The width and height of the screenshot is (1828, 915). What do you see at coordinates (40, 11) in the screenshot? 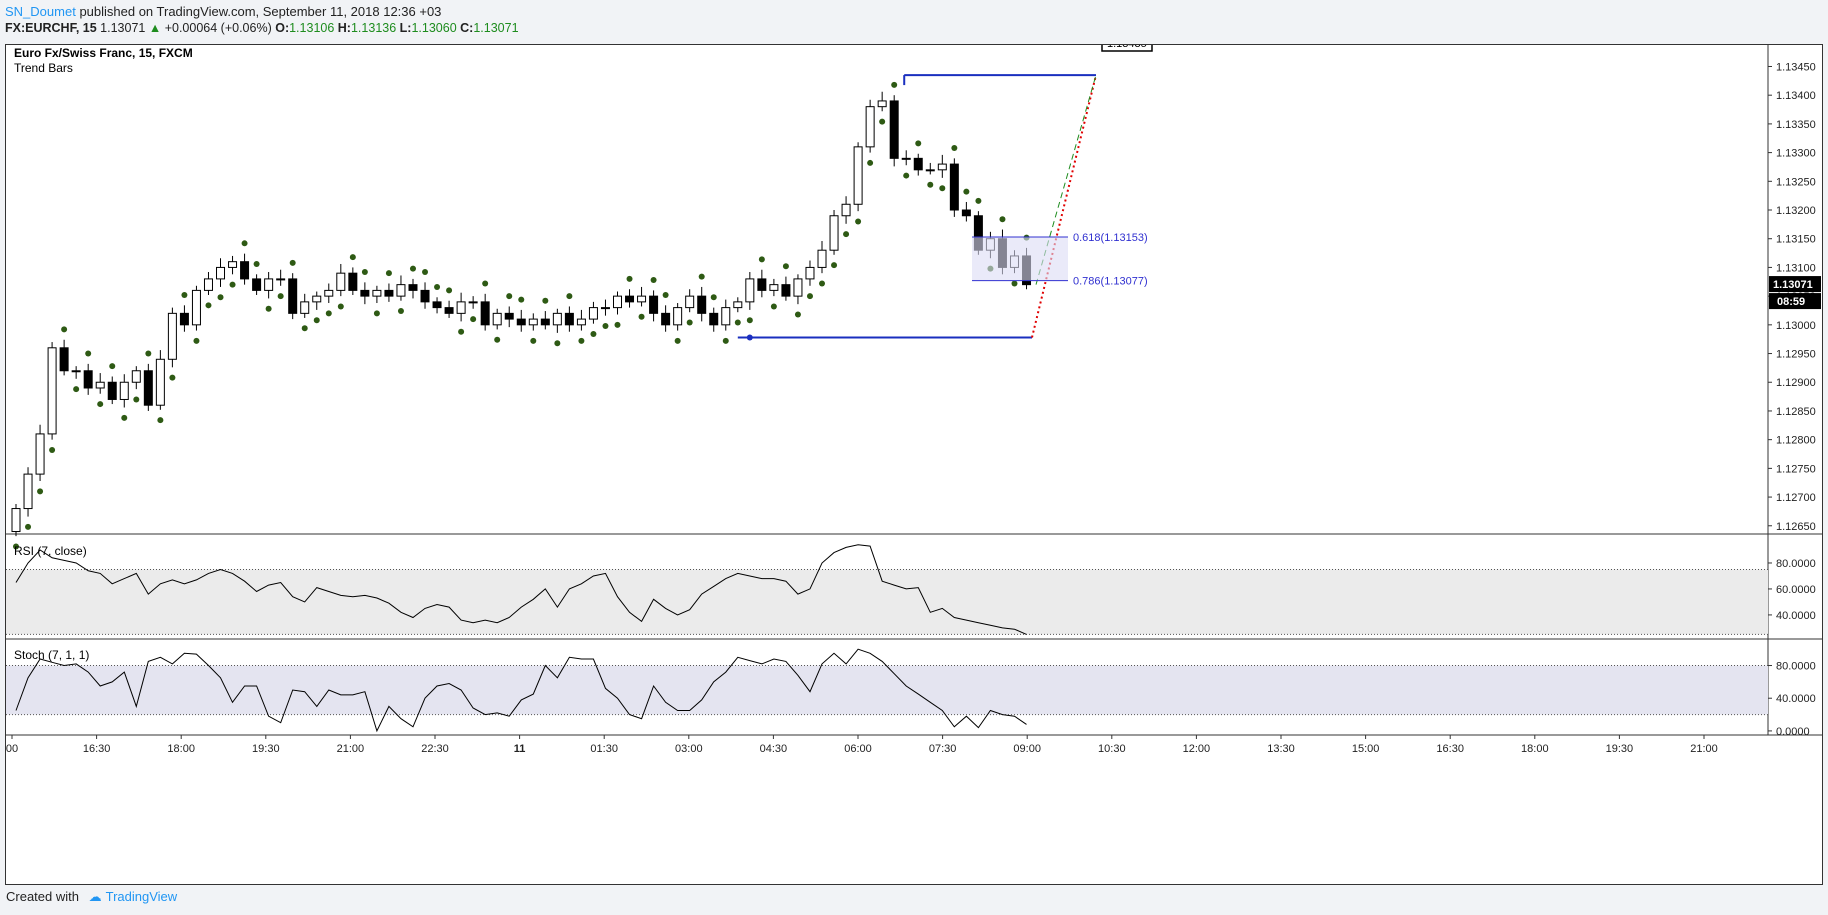
I see `author-link: SN_Doumet` at bounding box center [40, 11].